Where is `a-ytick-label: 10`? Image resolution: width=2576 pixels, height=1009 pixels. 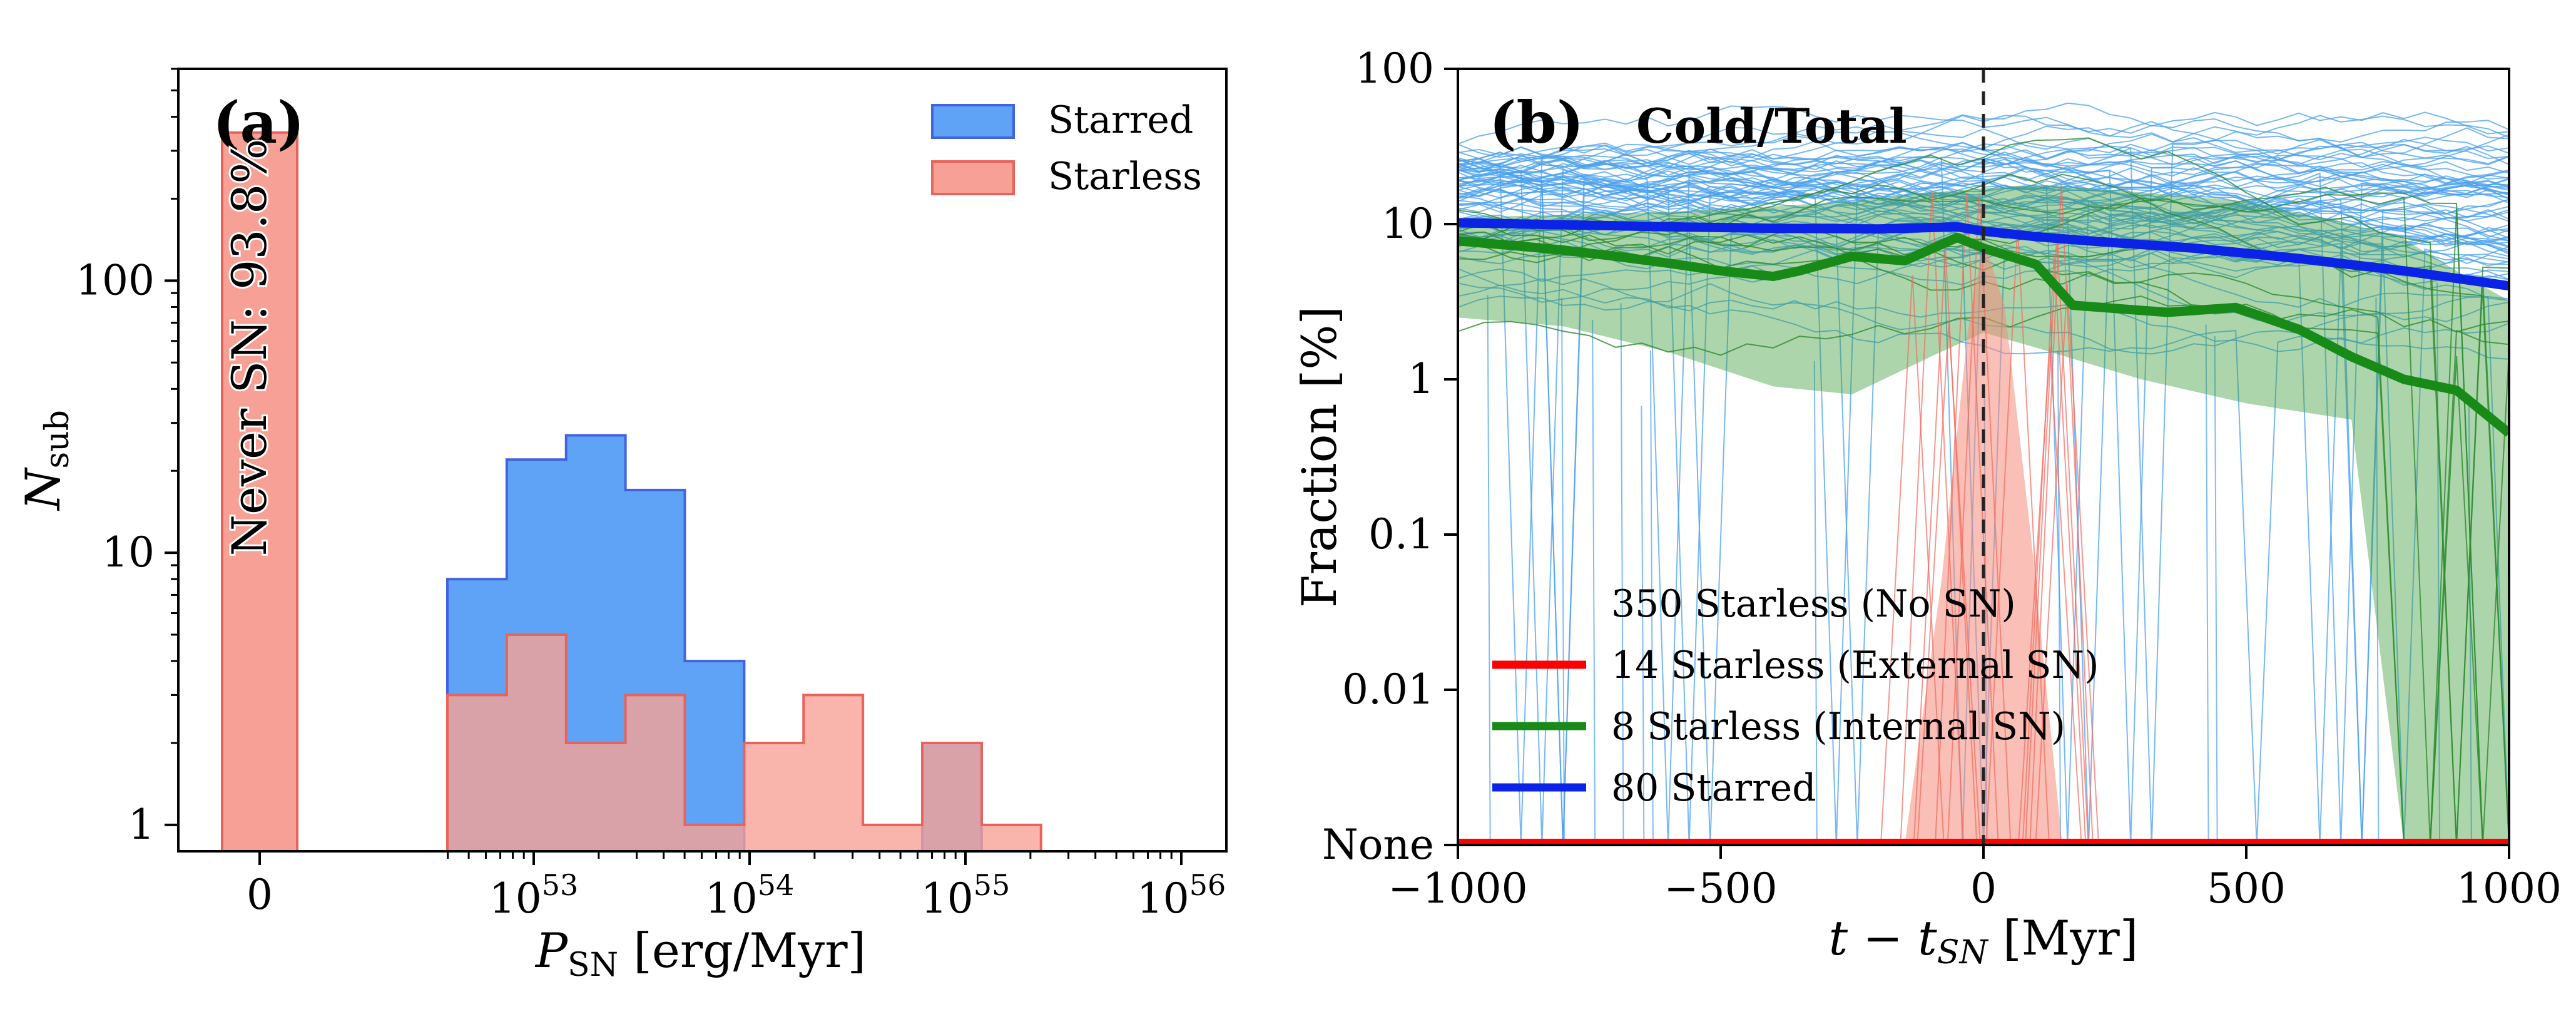
a-ytick-label: 10 is located at coordinates (128, 552).